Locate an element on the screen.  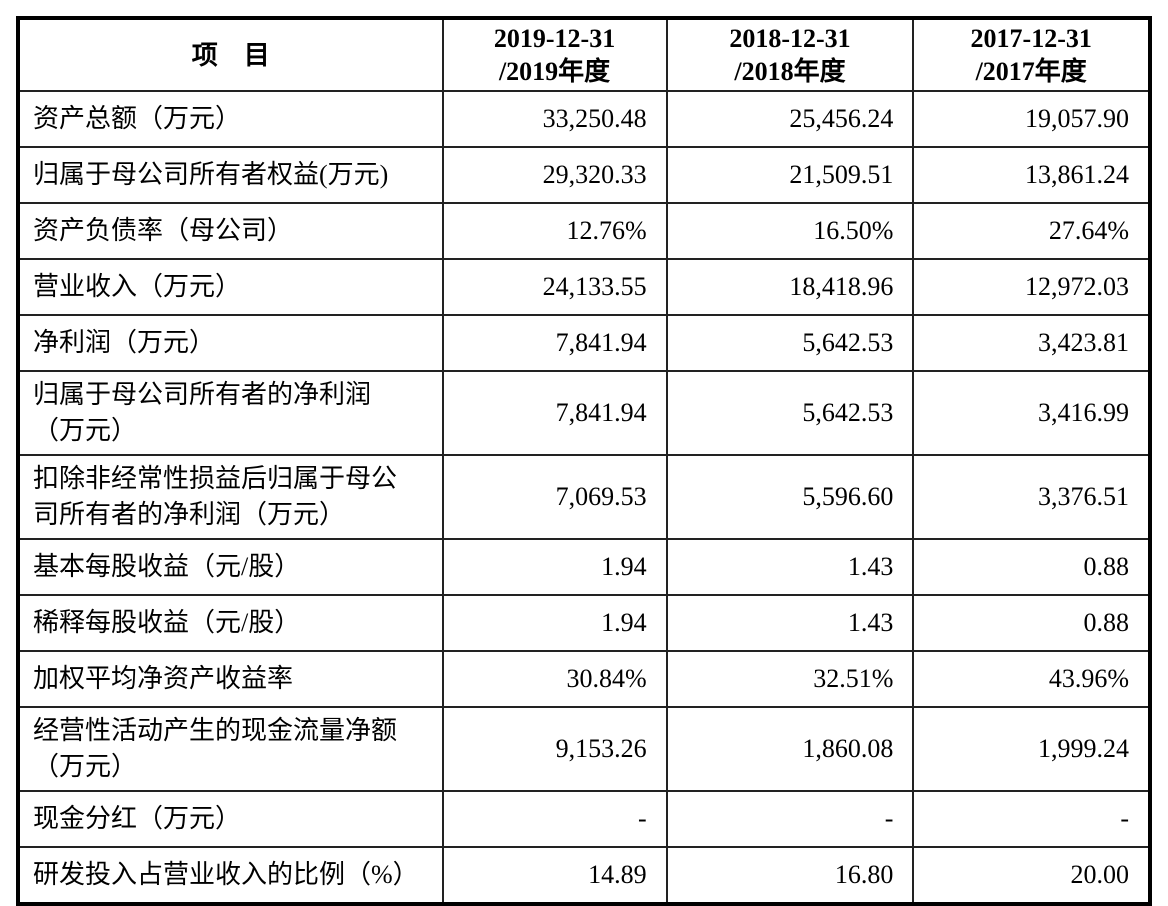
row-value: 3,376.51 is located at coordinates (1031, 497).